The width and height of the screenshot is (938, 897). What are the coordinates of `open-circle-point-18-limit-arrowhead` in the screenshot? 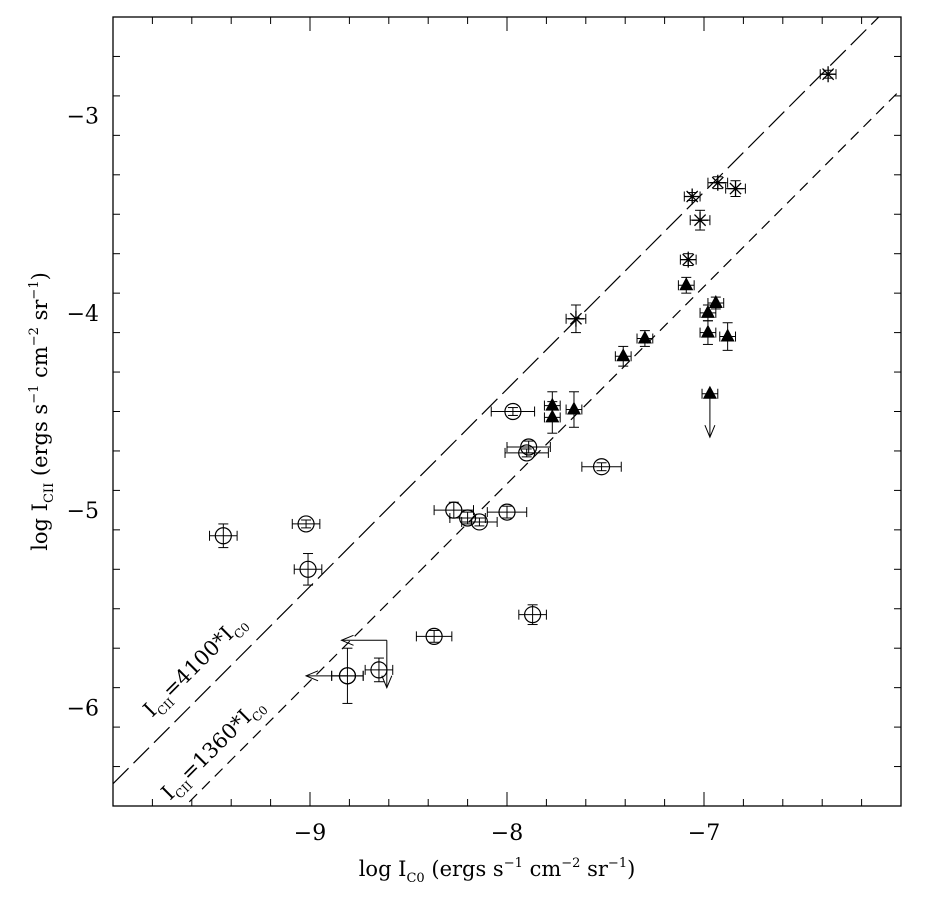 It's located at (387, 682).